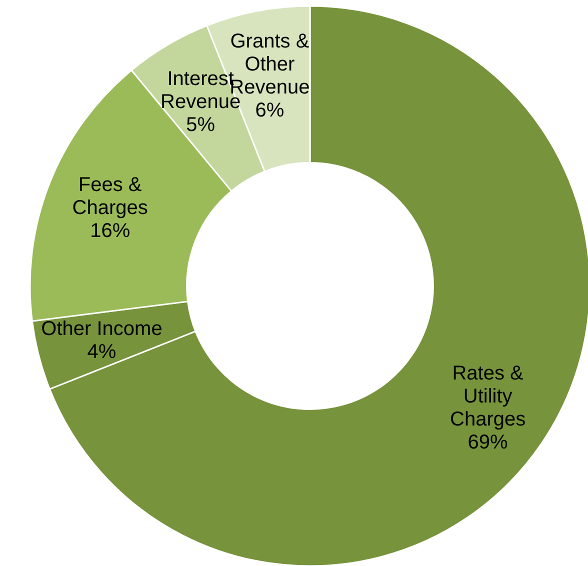 This screenshot has width=588, height=566. I want to click on slice-label: Other Income, so click(101, 329).